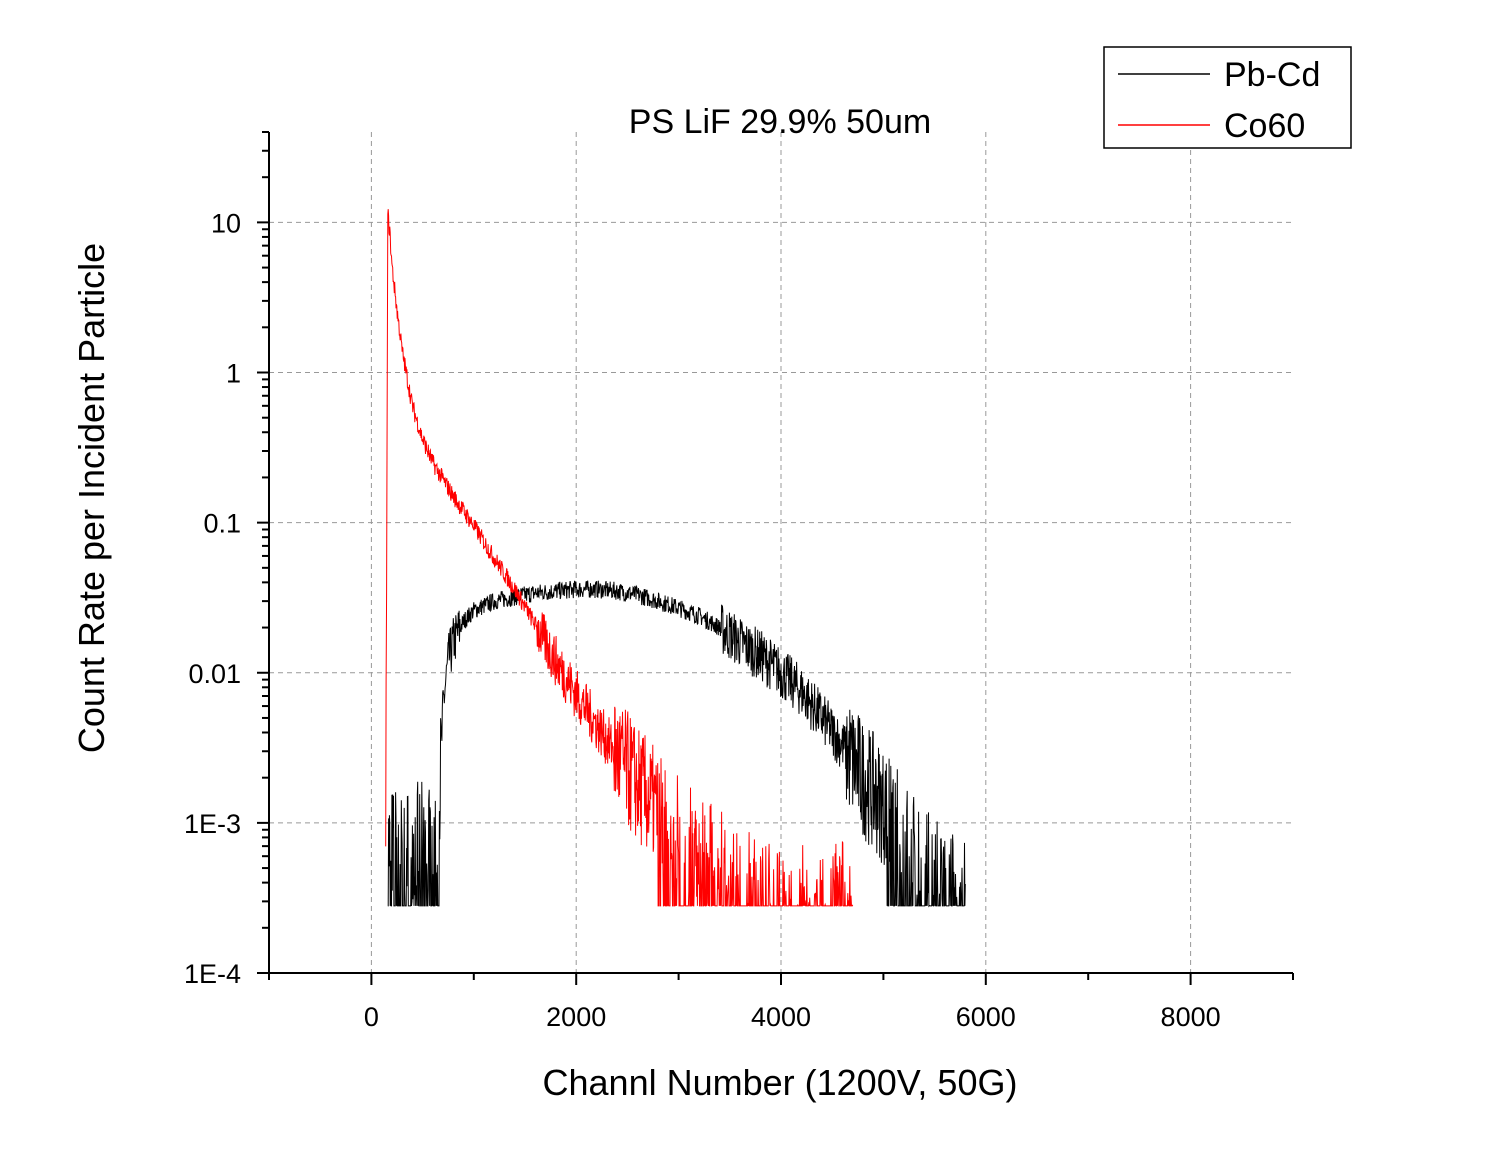 The height and width of the screenshot is (1167, 1500). What do you see at coordinates (212, 974) in the screenshot?
I see `y-tick-label: 1E-4` at bounding box center [212, 974].